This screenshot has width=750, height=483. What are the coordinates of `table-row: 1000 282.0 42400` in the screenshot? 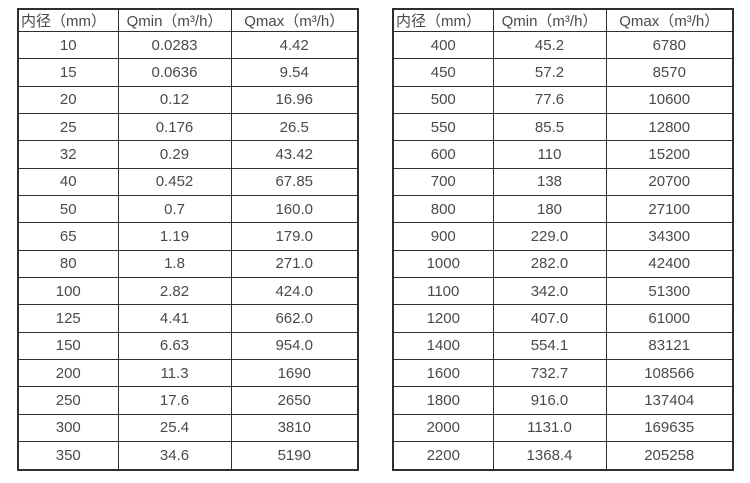 It's located at (563, 264).